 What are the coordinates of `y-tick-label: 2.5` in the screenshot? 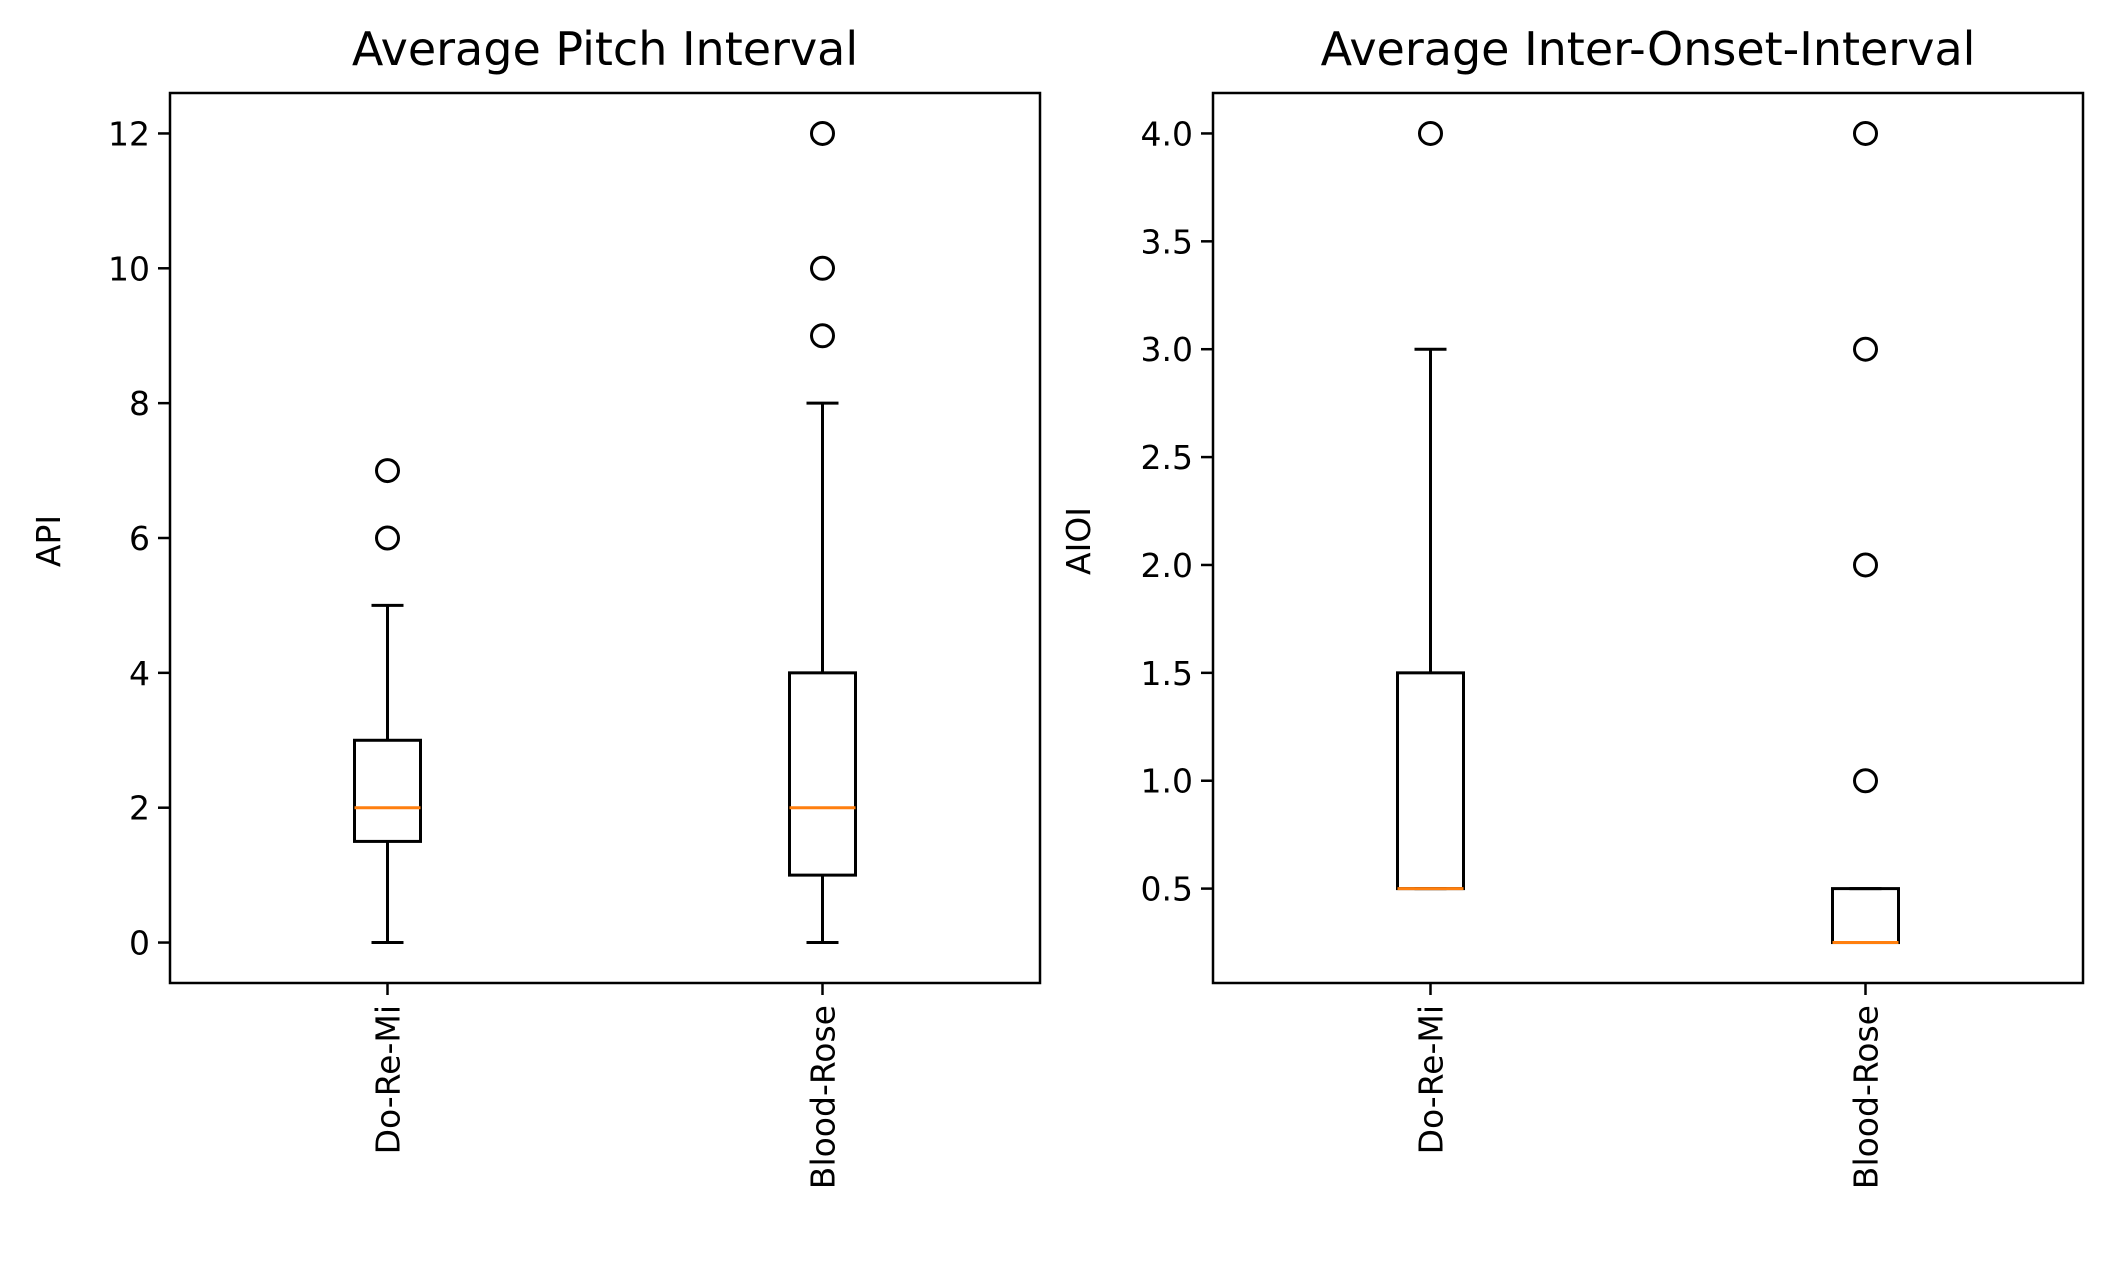 It's located at (1167, 457).